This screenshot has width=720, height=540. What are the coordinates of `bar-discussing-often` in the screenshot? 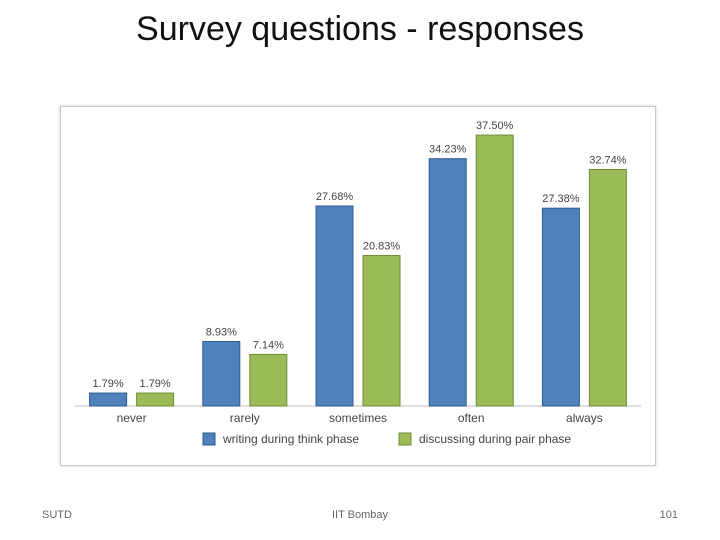 It's located at (494, 270).